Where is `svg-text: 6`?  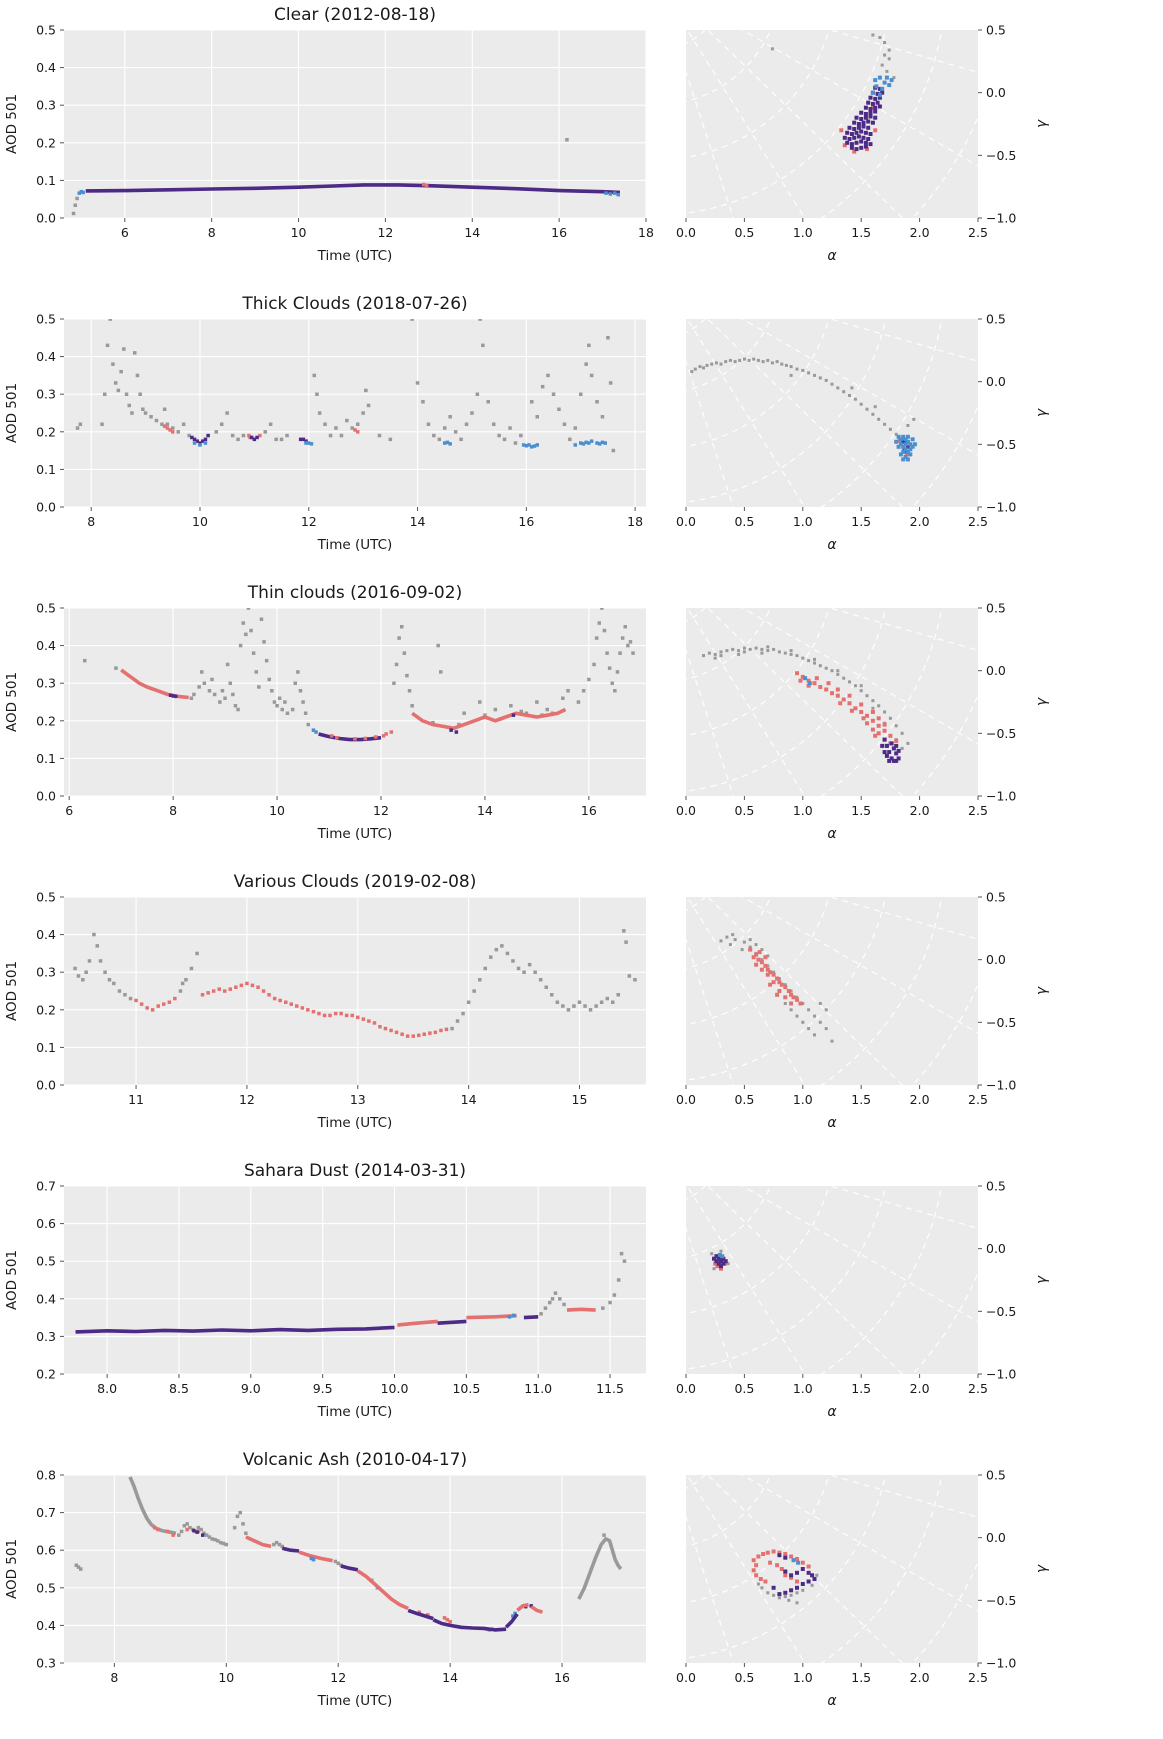
svg-text: 6 is located at coordinates (125, 232).